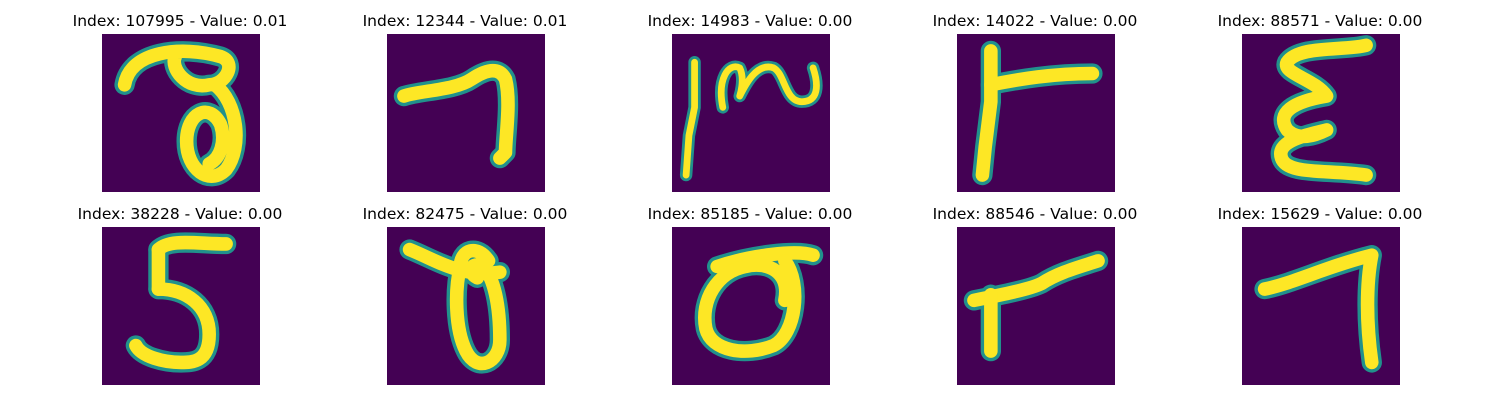 The width and height of the screenshot is (1500, 400). What do you see at coordinates (750, 214) in the screenshot?
I see `panel-title: Index: 85185 - Value: 0.00` at bounding box center [750, 214].